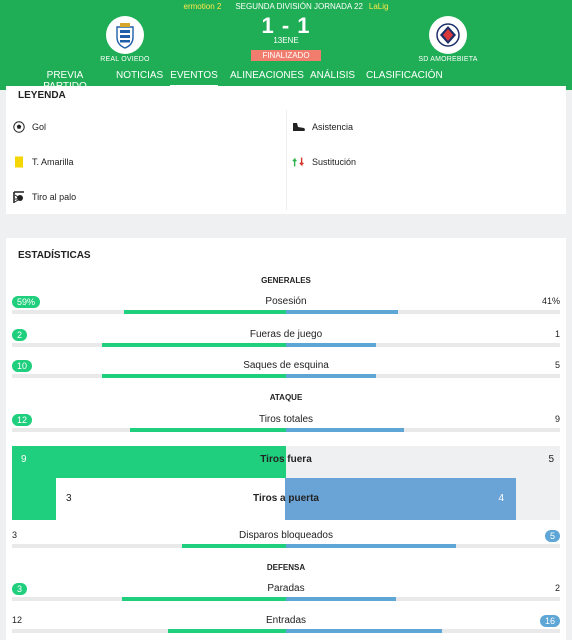  What do you see at coordinates (299, 127) in the screenshot?
I see `boot-icon` at bounding box center [299, 127].